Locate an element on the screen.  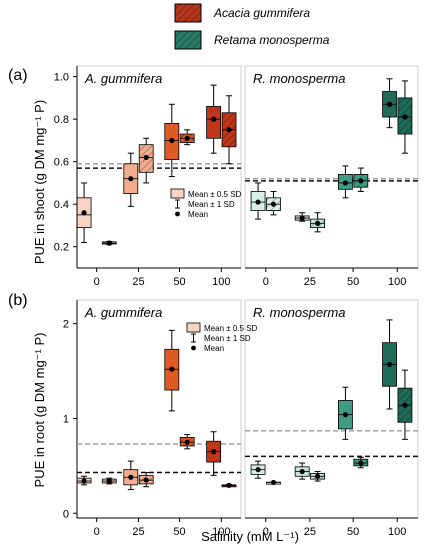
legend-label-acacia: Acacia gummifera is located at coordinates (261, 13).